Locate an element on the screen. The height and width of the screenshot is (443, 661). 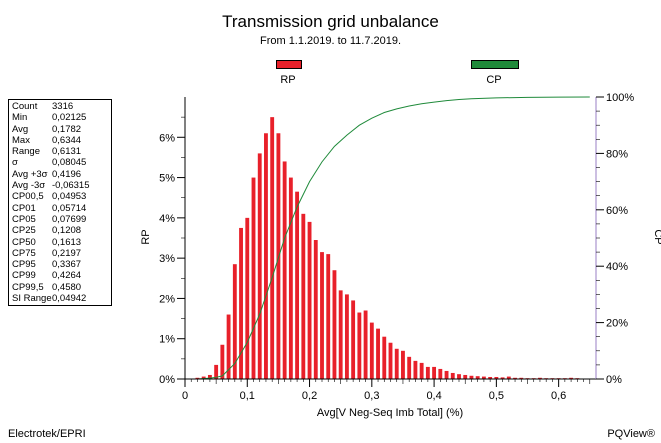
stat-name: Range is located at coordinates (26, 152).